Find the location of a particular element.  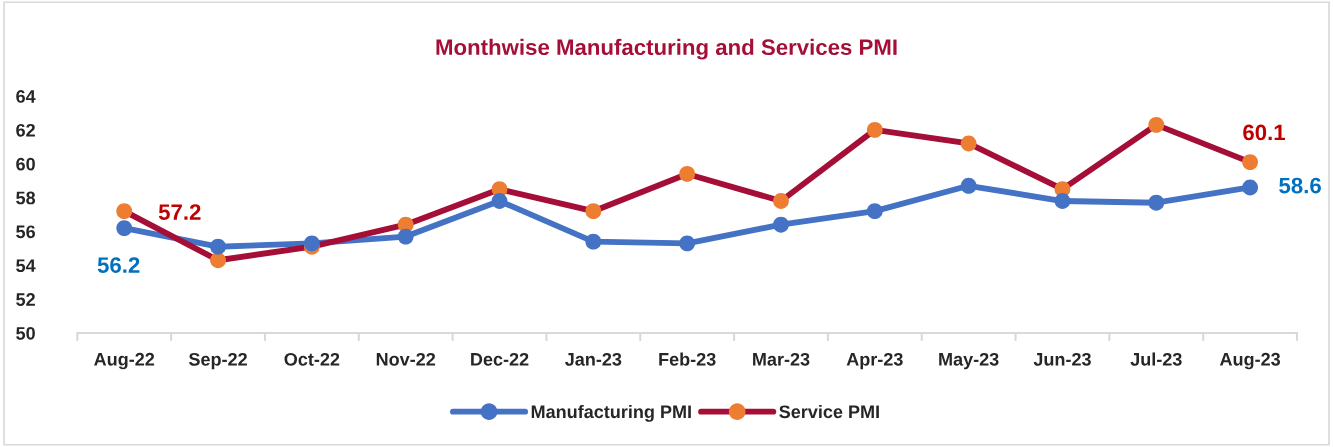

y-tick-label: 54 is located at coordinates (26, 266).